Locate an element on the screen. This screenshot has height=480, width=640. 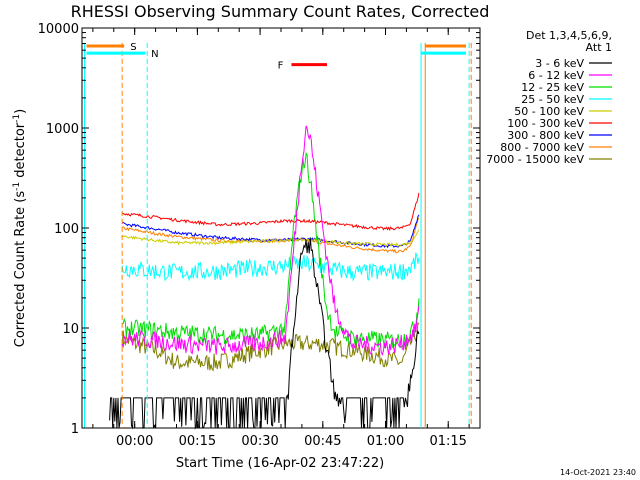
x-axis-label: Start Time (16-Apr-02 23:47:22) is located at coordinates (280, 463).